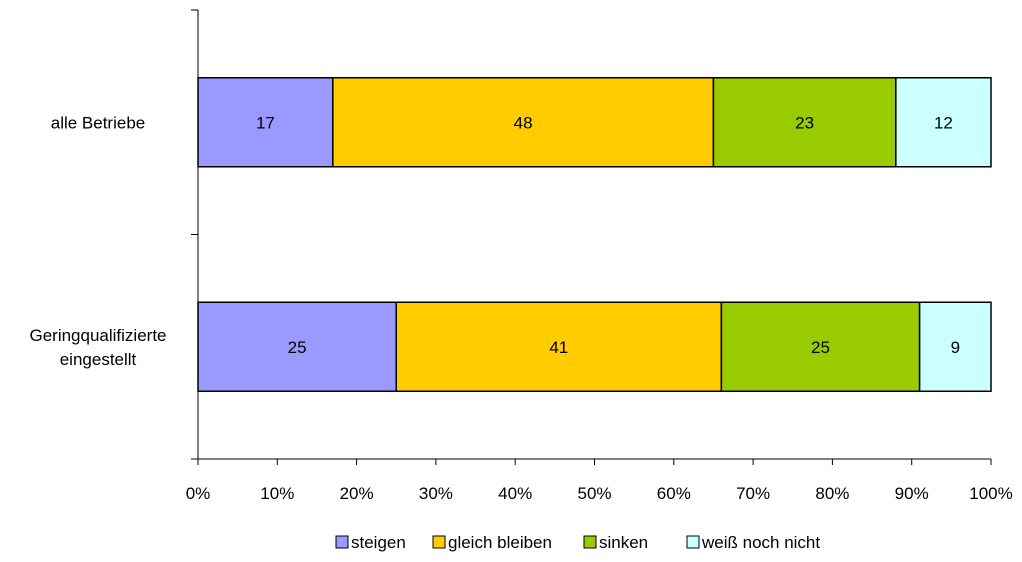 The height and width of the screenshot is (562, 1022). I want to click on x-tick-label: 100%, so click(990, 493).